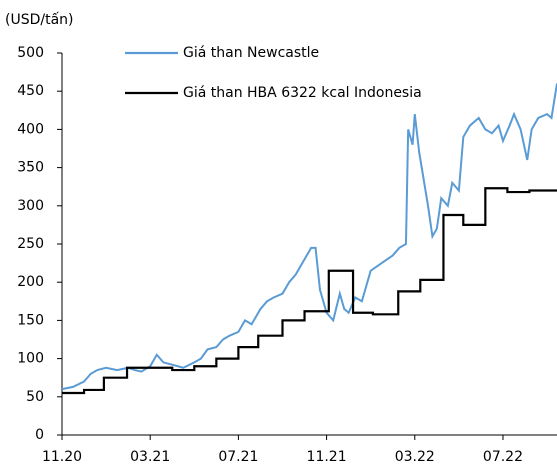 The image size is (557, 472). What do you see at coordinates (30, 53) in the screenshot?
I see `y-tick-label: 500` at bounding box center [30, 53].